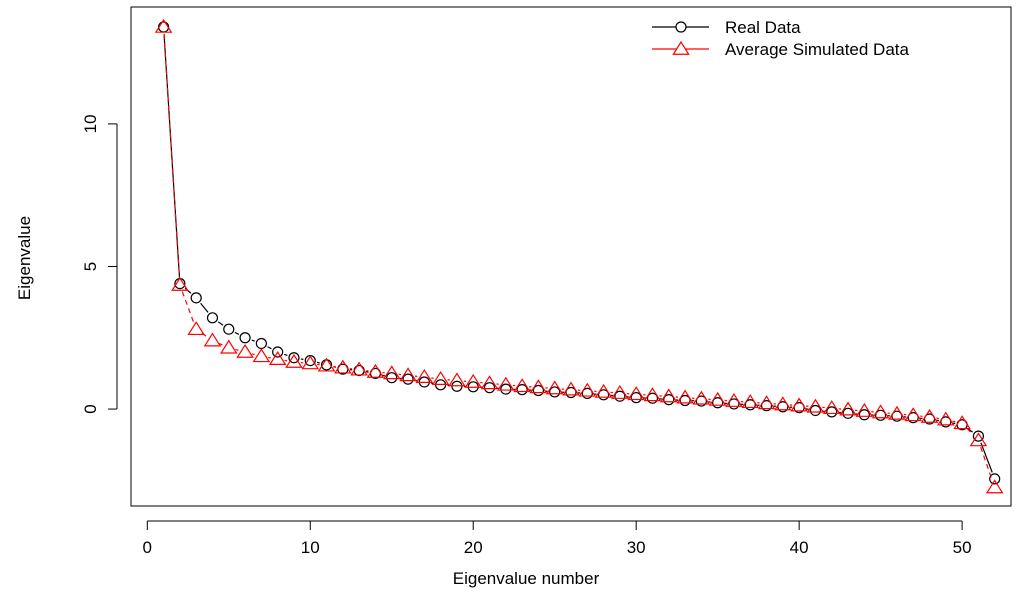 This screenshot has width=1020, height=596. Describe the element at coordinates (763, 27) in the screenshot. I see `legend-label-real-data: Real Data` at that location.